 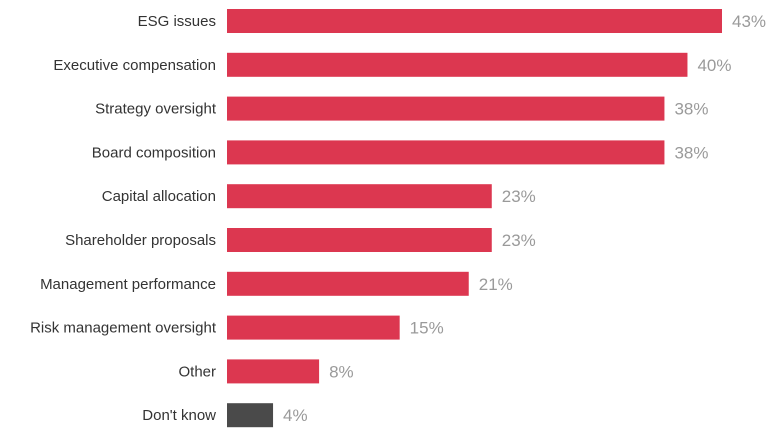 I want to click on bar-row: Risk management oversight 15%, so click(x=237, y=327).